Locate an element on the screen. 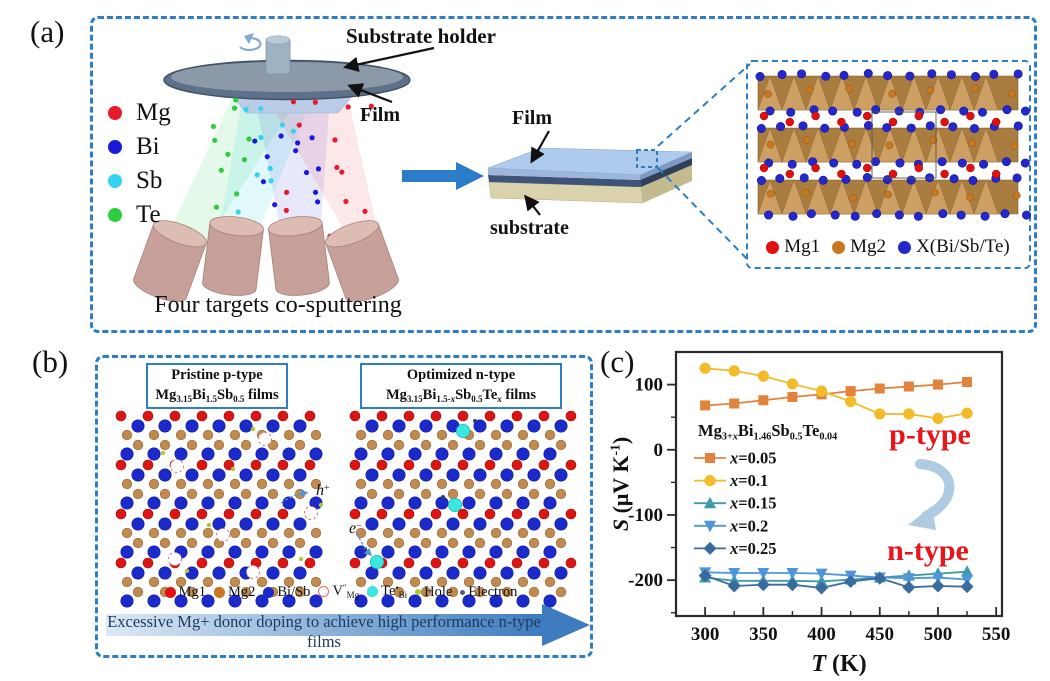 The image size is (1050, 681). svg-text: 100 is located at coordinates (649, 385).